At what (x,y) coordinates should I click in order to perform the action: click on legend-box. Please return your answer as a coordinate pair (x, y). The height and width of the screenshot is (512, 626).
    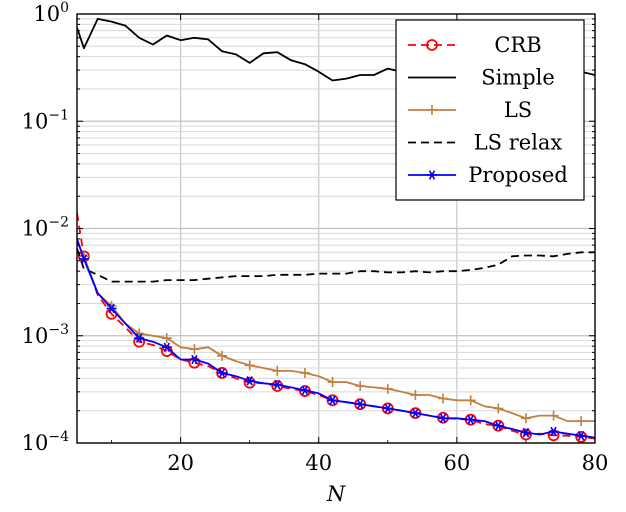
    Looking at the image, I should click on (490, 110).